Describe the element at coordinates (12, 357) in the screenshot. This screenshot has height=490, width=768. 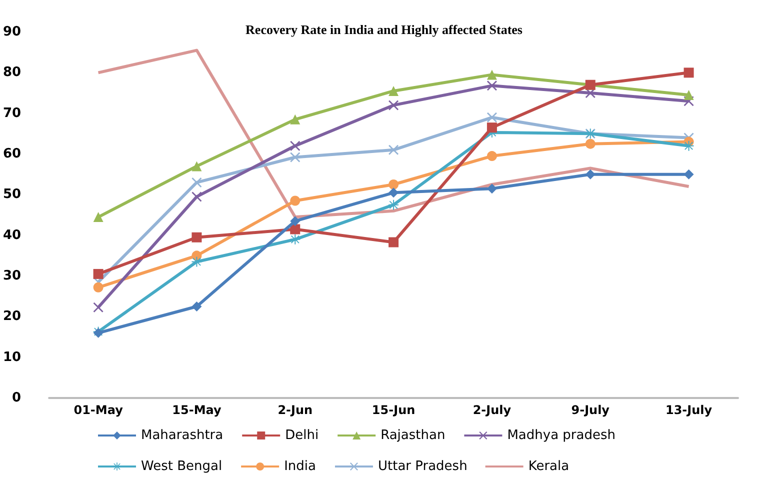
I see `y-tick-label: 10` at that location.